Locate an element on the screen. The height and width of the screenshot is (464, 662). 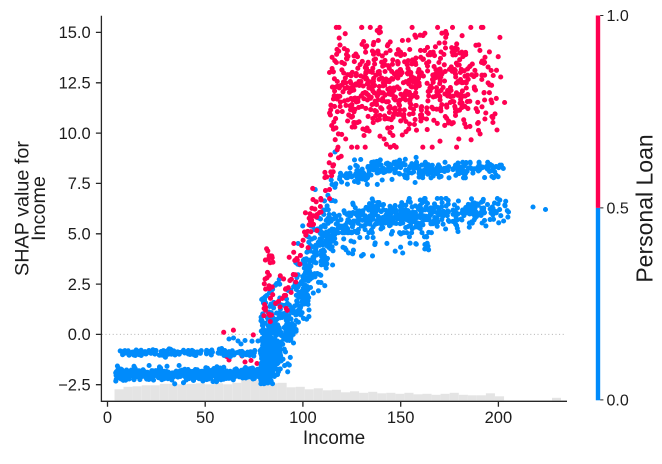
svg-text: 200 is located at coordinates (499, 418).